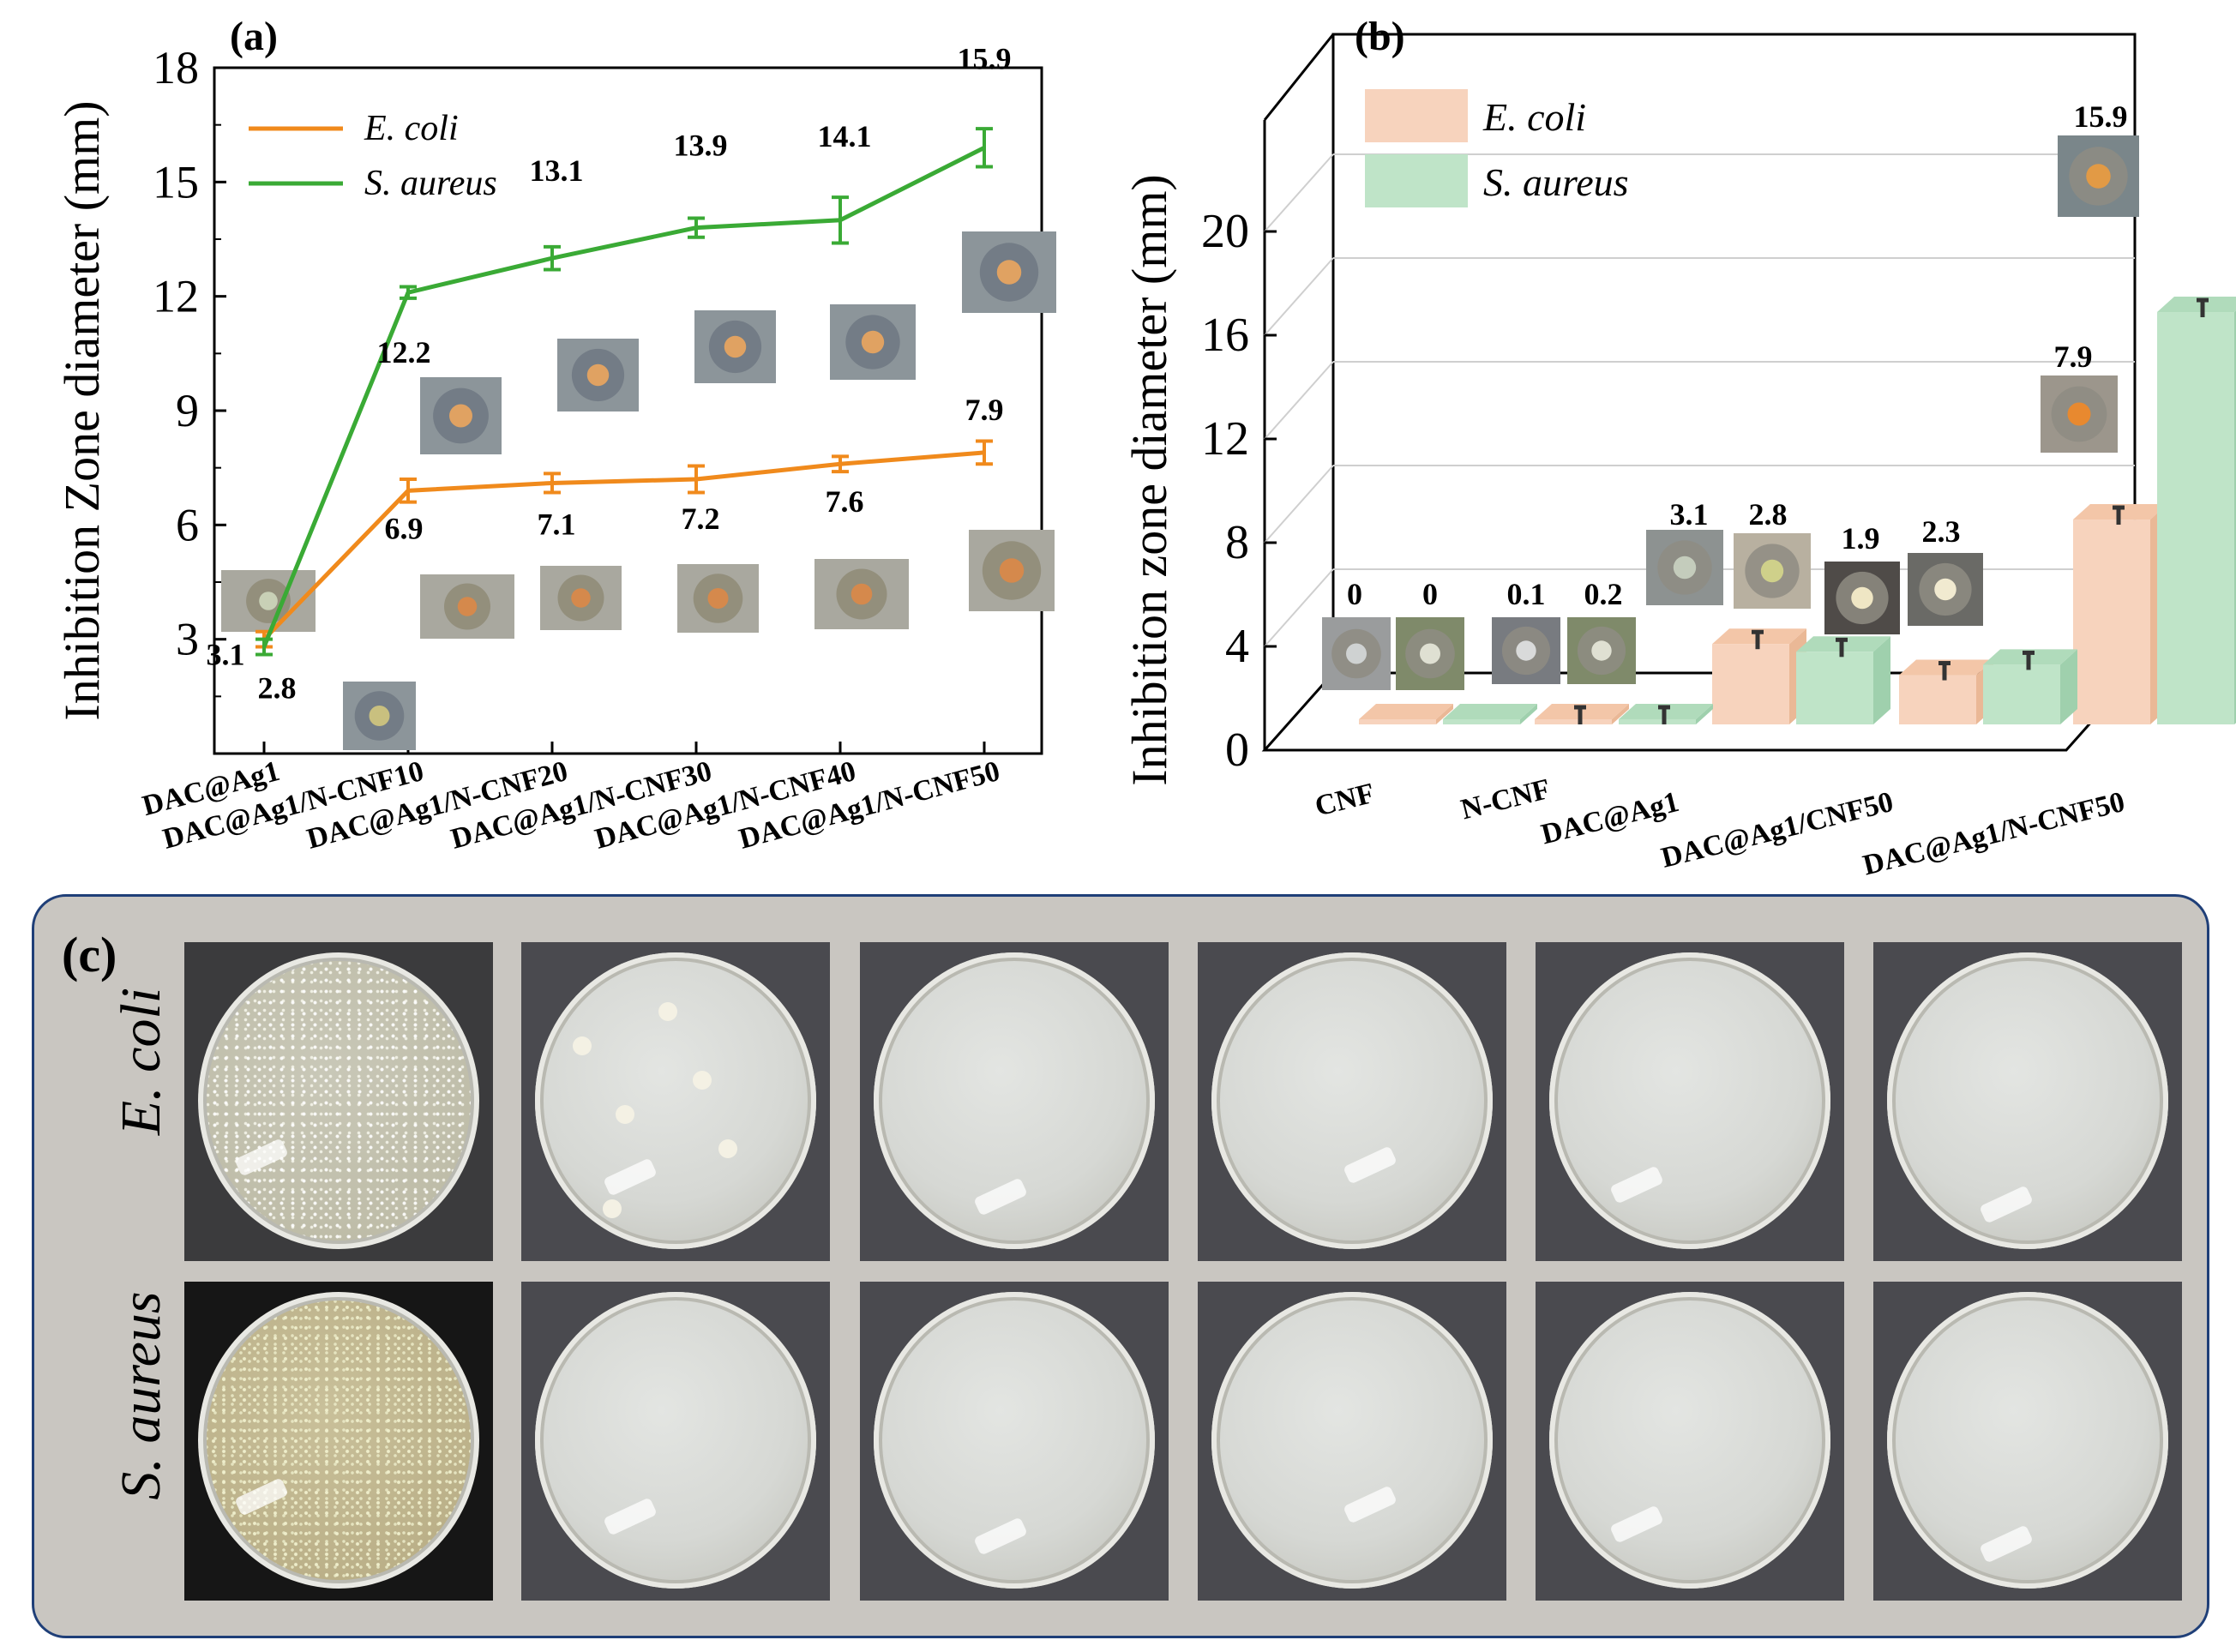 This screenshot has height=1652, width=2236. What do you see at coordinates (701, 146) in the screenshot?
I see `saureus-data-label: 13.9` at bounding box center [701, 146].